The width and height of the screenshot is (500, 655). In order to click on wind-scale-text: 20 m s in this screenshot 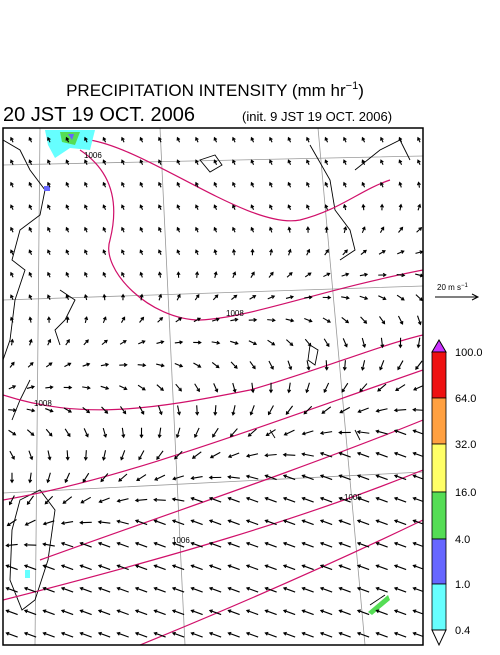, I will do `click(449, 287)`.